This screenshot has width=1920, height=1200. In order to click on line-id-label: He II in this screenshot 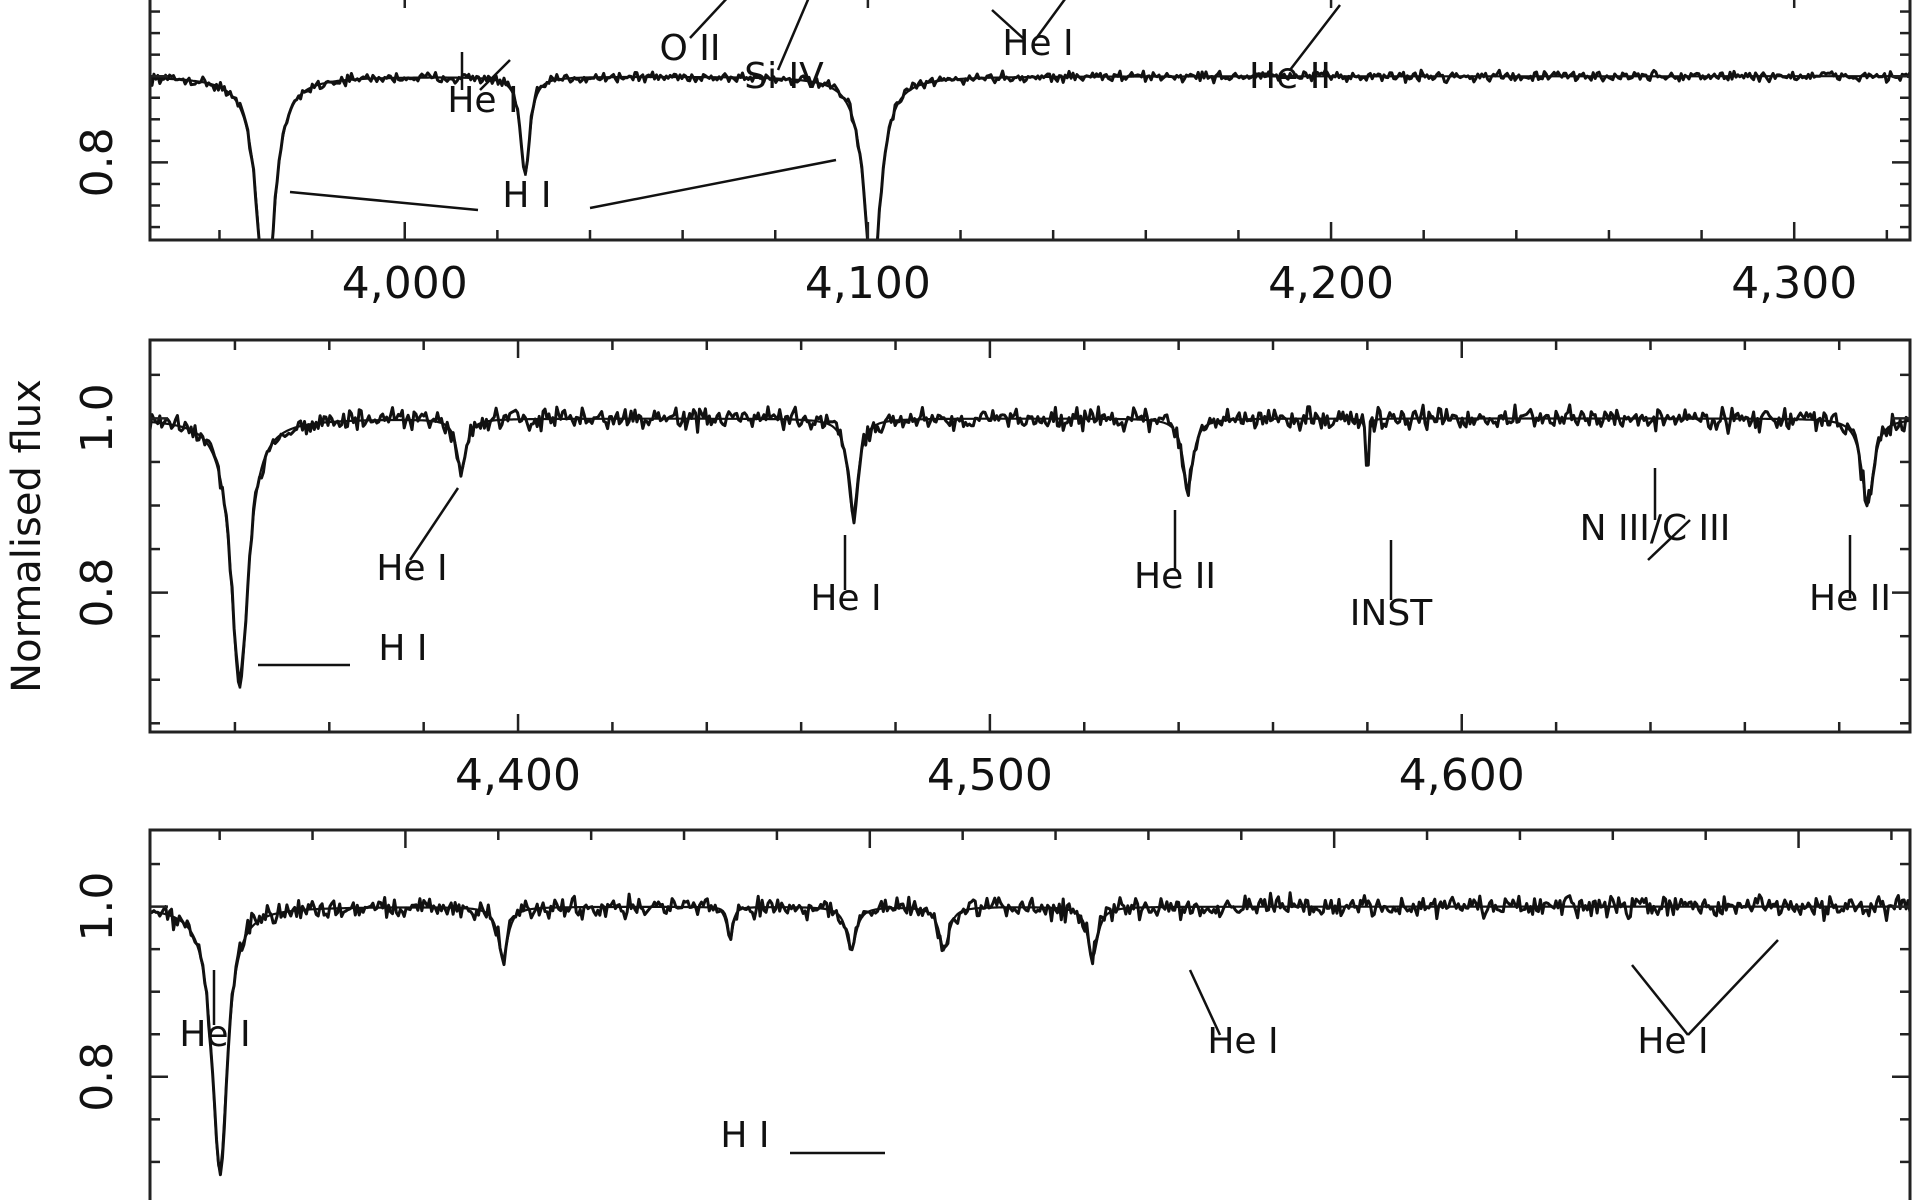, I will do `click(1290, 76)`.